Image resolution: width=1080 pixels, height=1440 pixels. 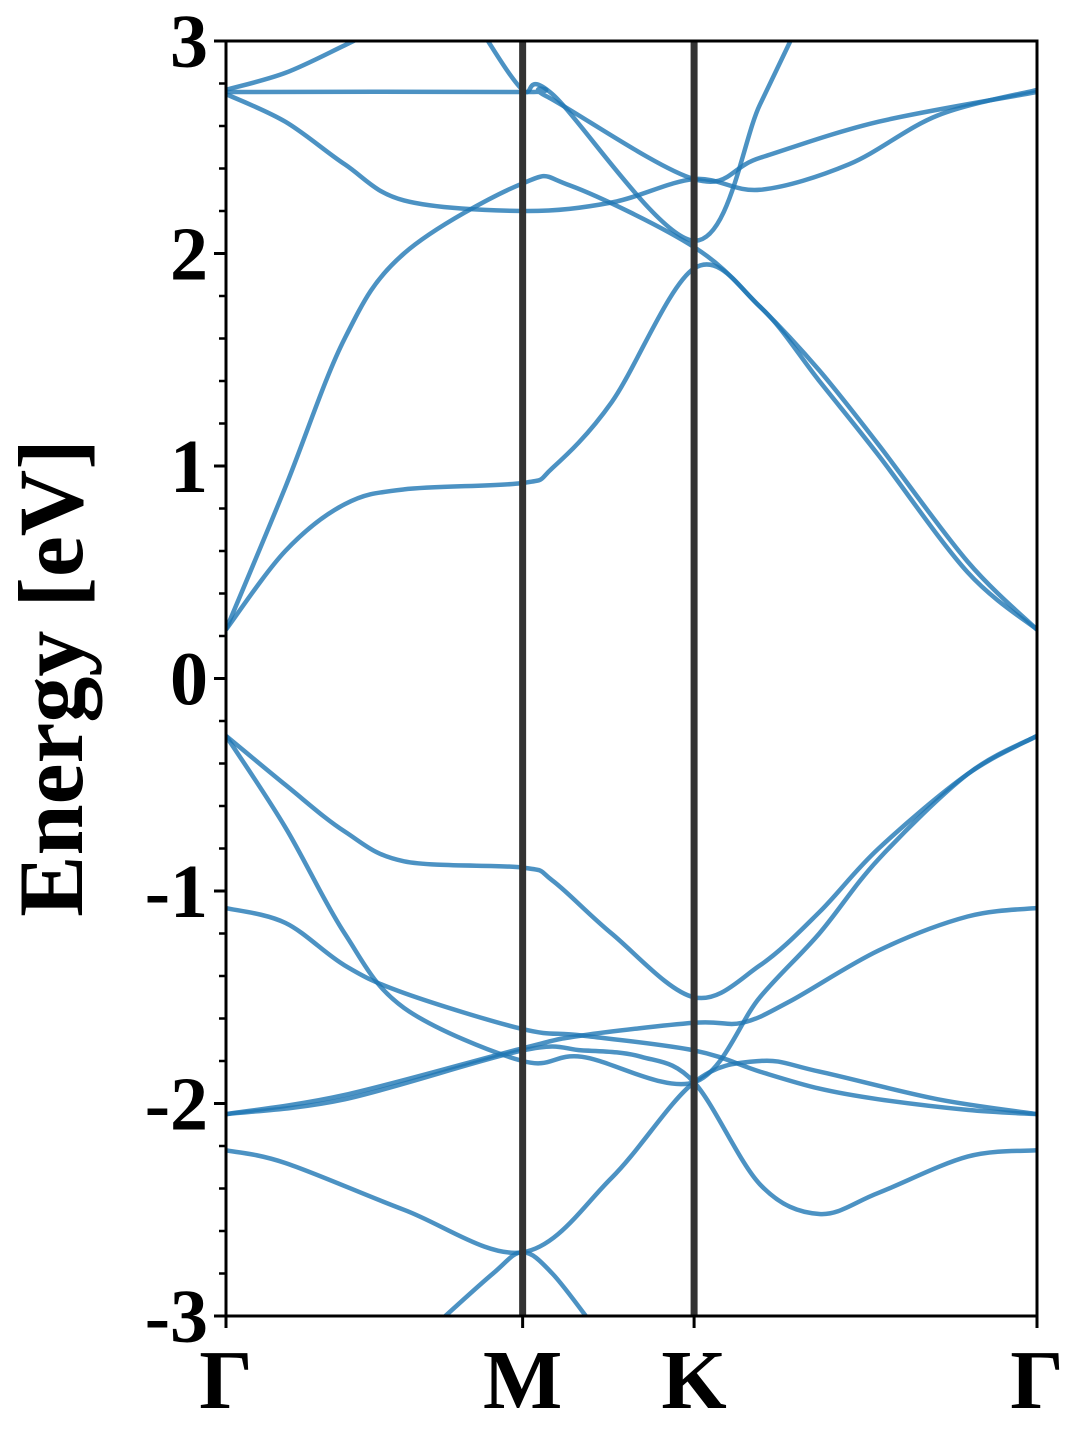 I want to click on y-tick-label: 2, so click(x=189, y=255).